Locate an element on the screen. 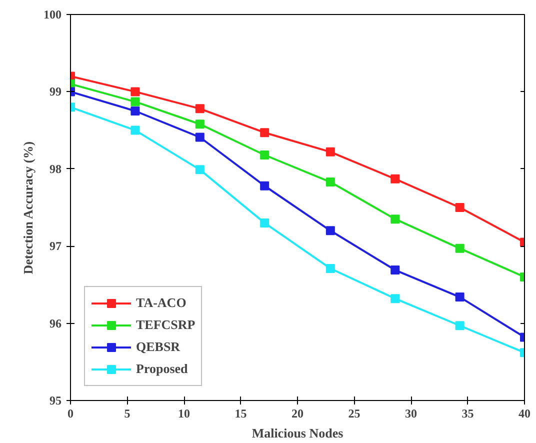 The image size is (536, 443). x-tick-label: 5 is located at coordinates (127, 413).